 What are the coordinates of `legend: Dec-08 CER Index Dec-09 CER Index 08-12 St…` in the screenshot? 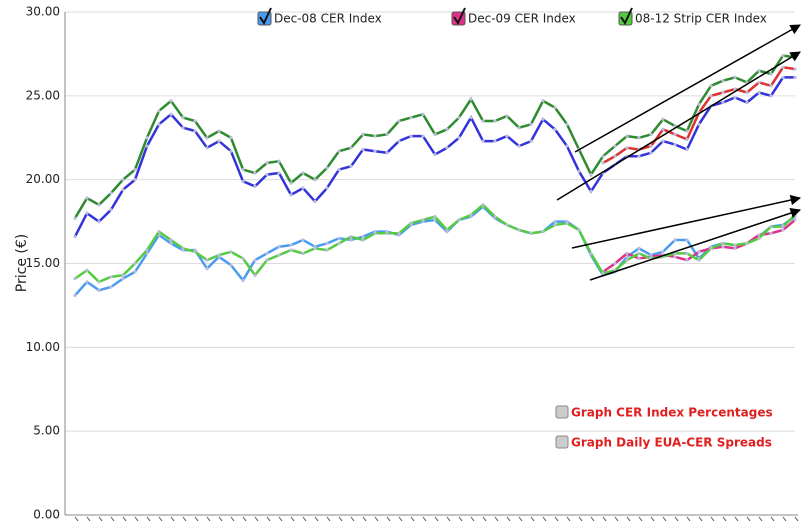 It's located at (512, 16).